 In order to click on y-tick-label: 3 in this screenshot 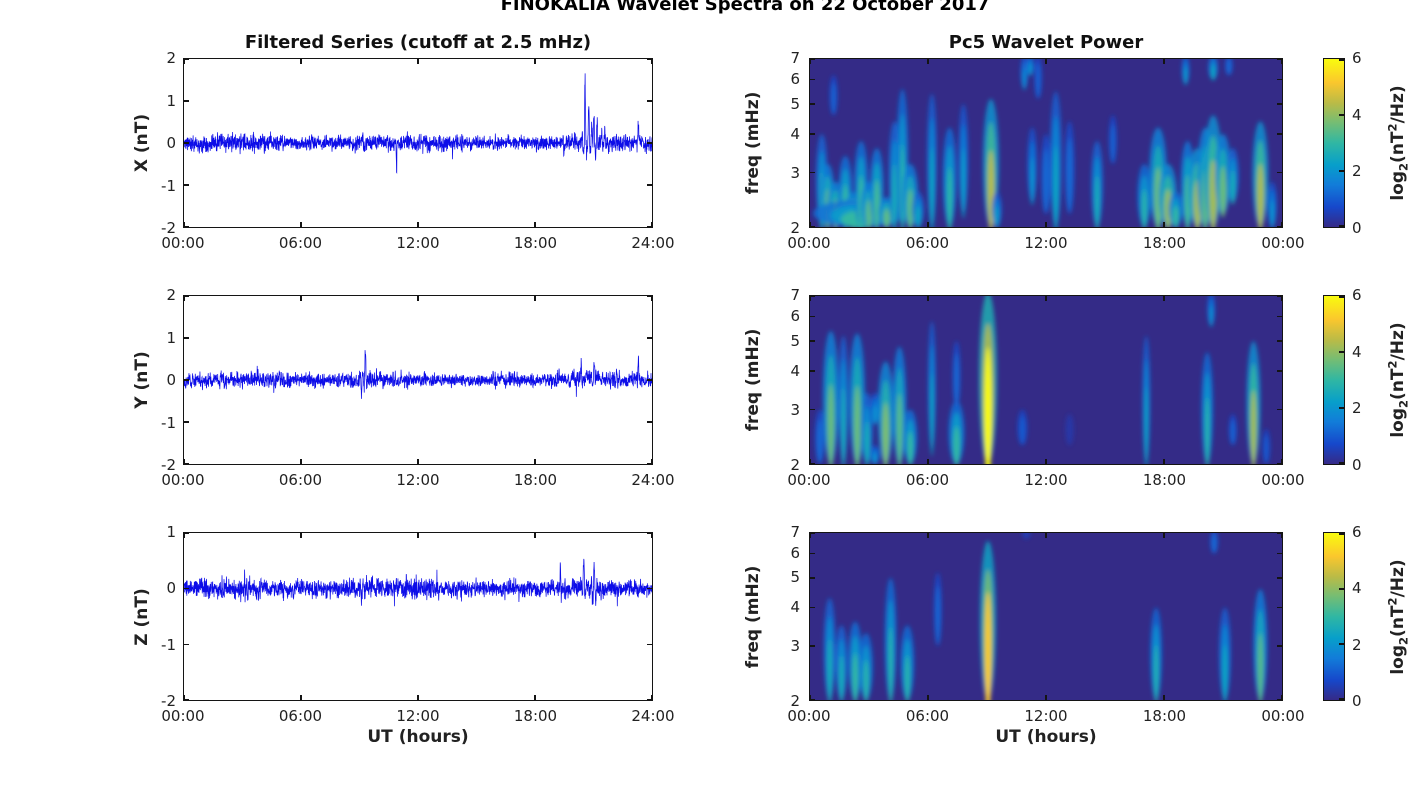, I will do `click(795, 172)`.